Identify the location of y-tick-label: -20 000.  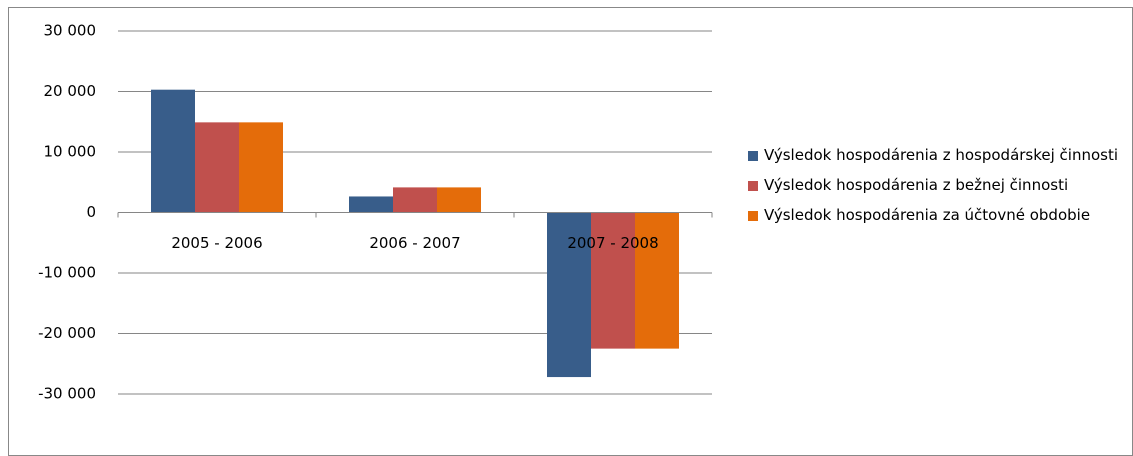
(67, 333).